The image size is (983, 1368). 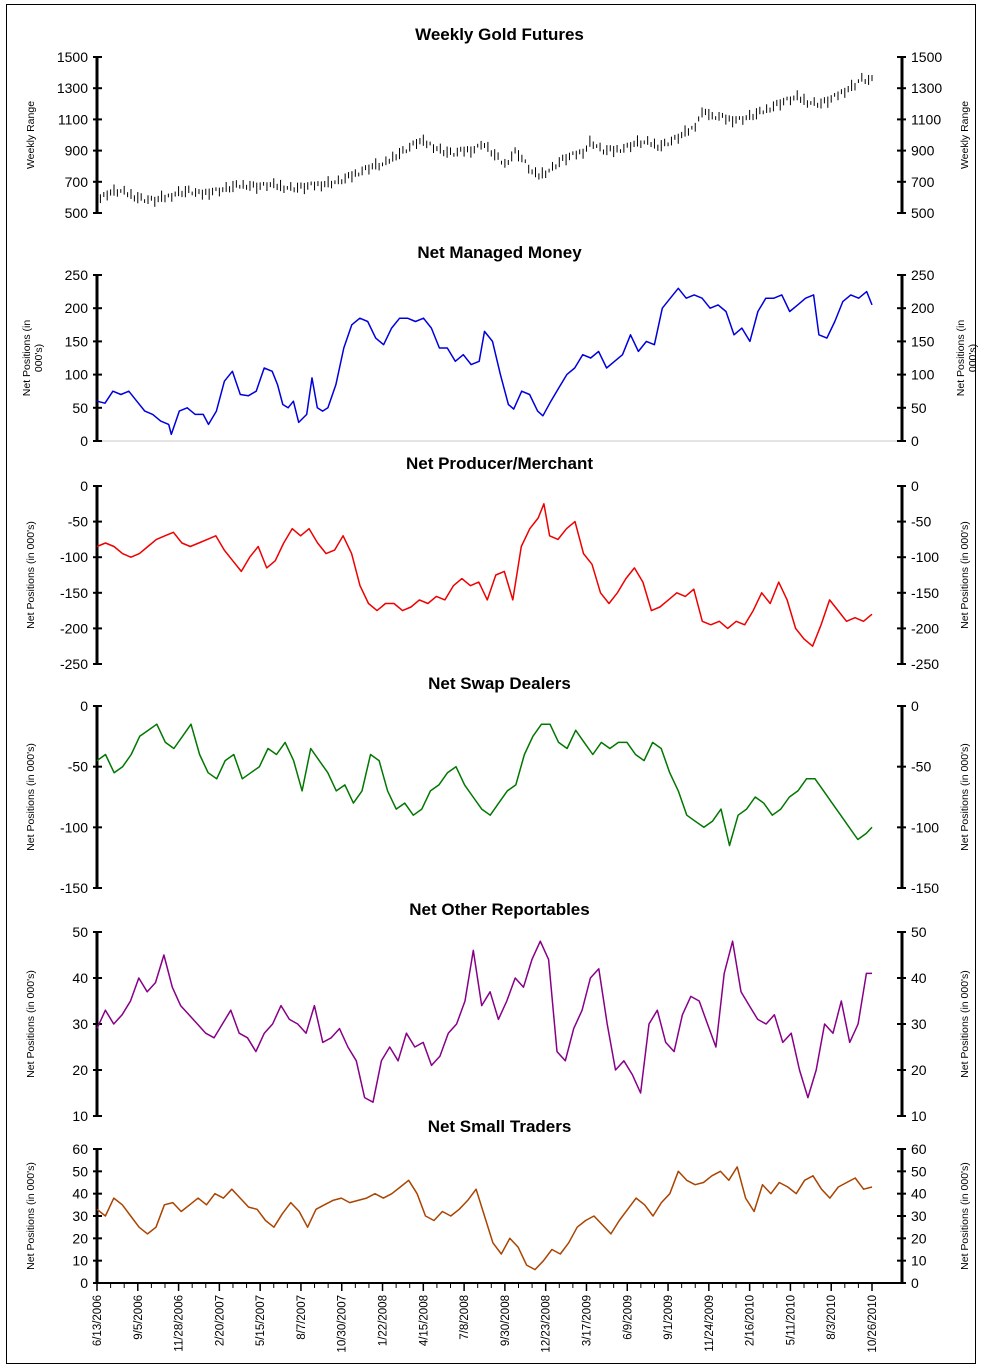 I want to click on left-tick-label: 30, so click(x=80, y=1024).